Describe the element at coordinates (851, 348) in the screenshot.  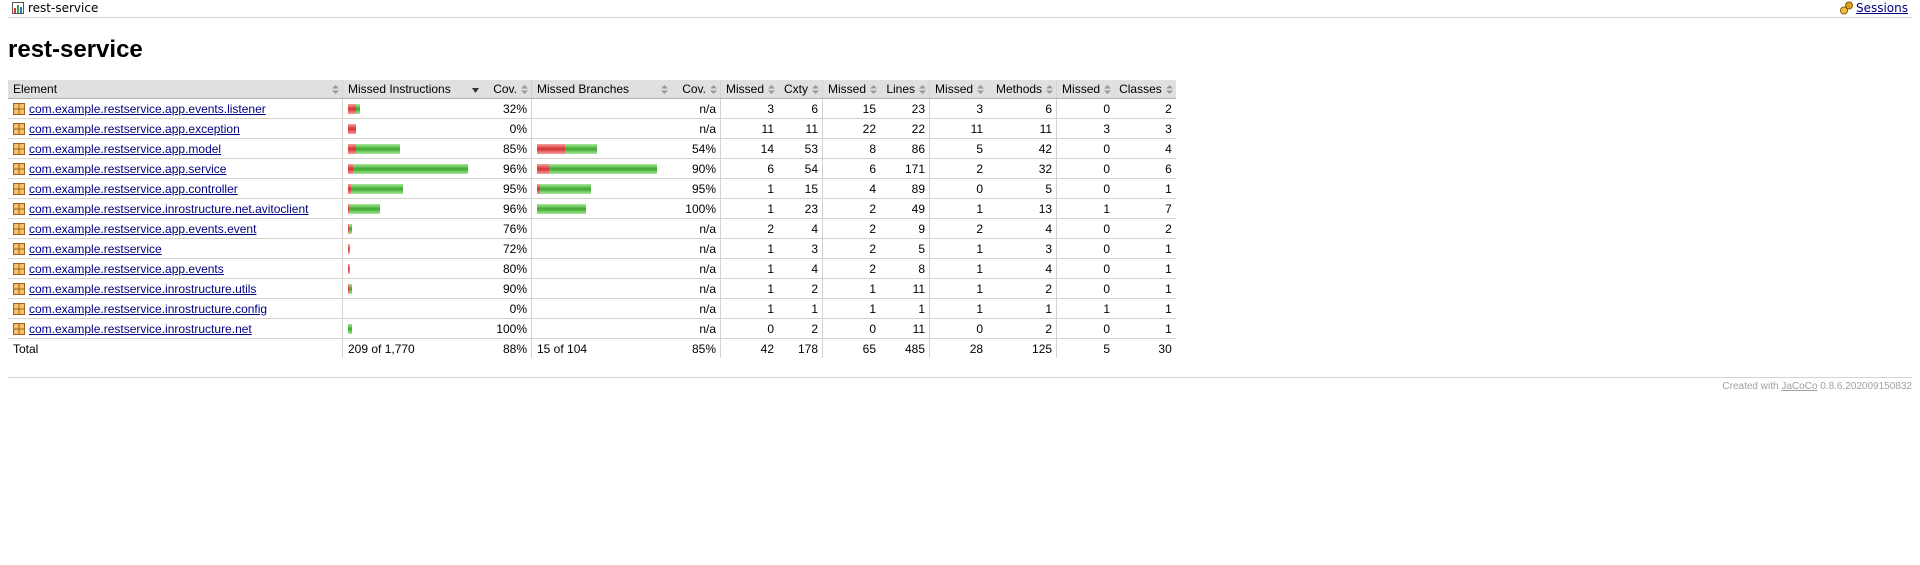
I see `total-lines-missed: 65` at that location.